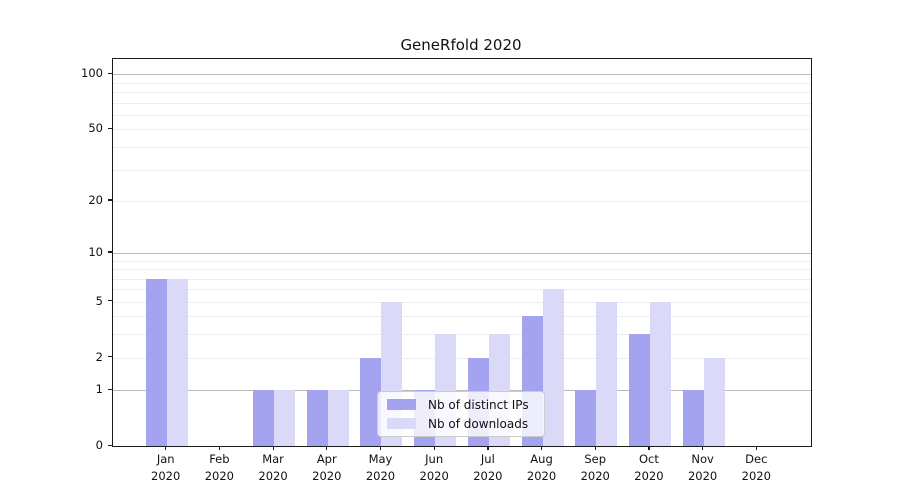 Image resolution: width=900 pixels, height=500 pixels. Describe the element at coordinates (702, 467) in the screenshot. I see `x-tick-label-nov: Nov 2020` at that location.